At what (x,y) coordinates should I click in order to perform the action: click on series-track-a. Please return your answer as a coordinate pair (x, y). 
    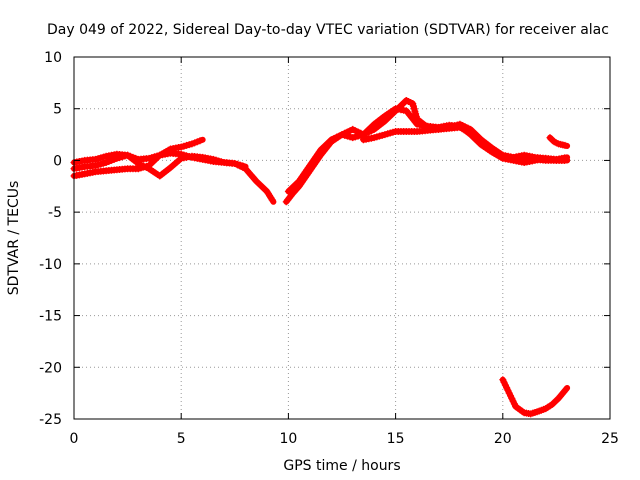
    Looking at the image, I should click on (173, 177).